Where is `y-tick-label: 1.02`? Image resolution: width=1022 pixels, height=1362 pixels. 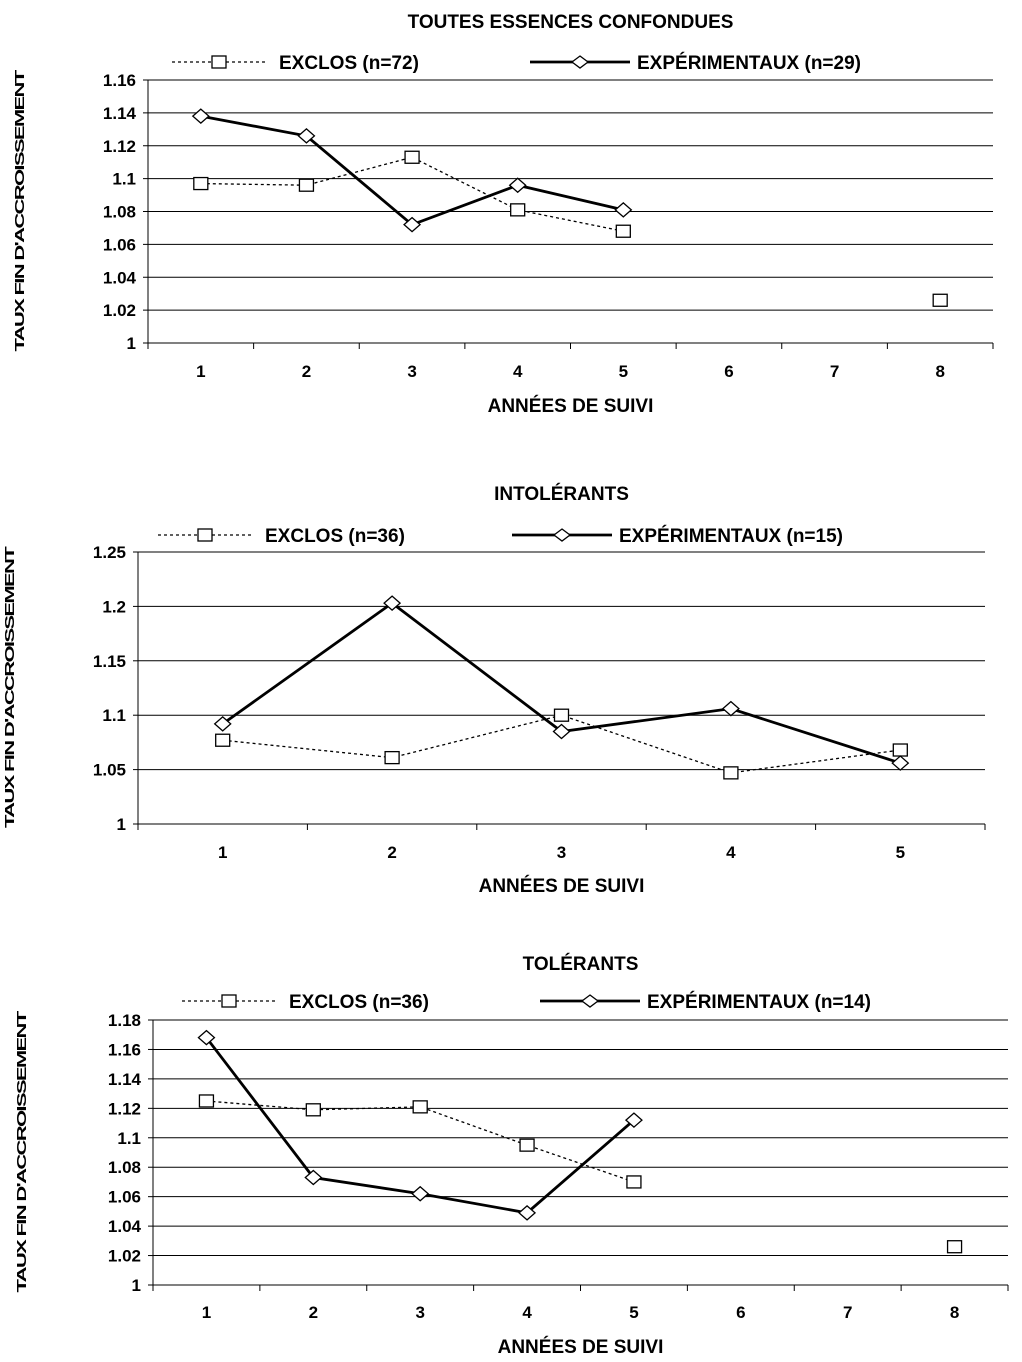 y-tick-label: 1.02 is located at coordinates (119, 310).